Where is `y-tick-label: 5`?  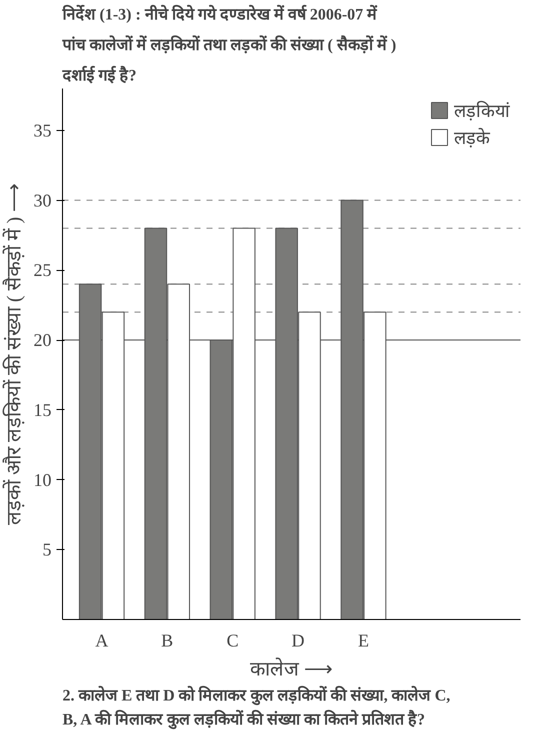 y-tick-label: 5 is located at coordinates (47, 550).